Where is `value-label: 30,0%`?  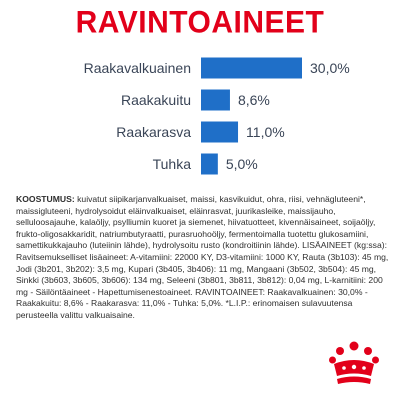
value-label: 30,0% is located at coordinates (330, 68).